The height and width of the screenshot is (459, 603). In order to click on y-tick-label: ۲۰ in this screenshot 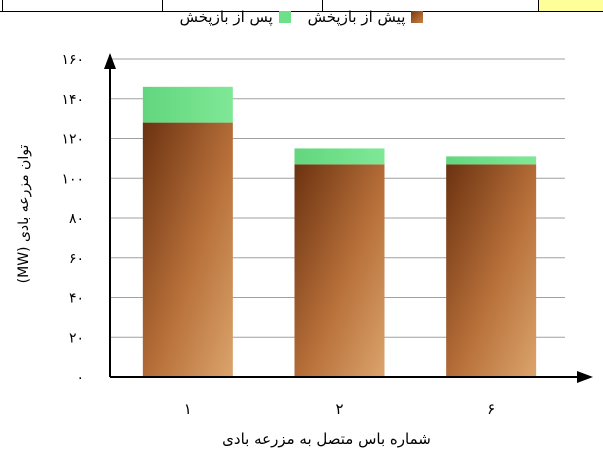, I will do `click(76, 338)`.